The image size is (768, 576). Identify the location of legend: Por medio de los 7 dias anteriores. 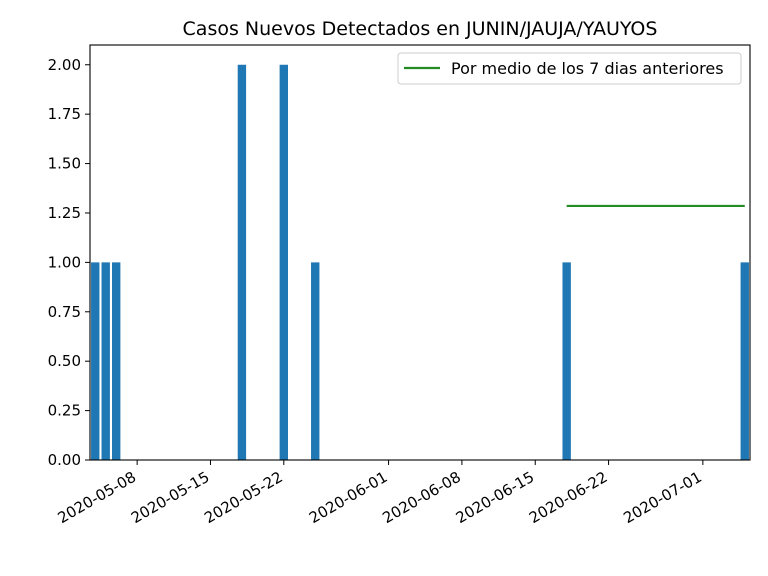
(569, 68).